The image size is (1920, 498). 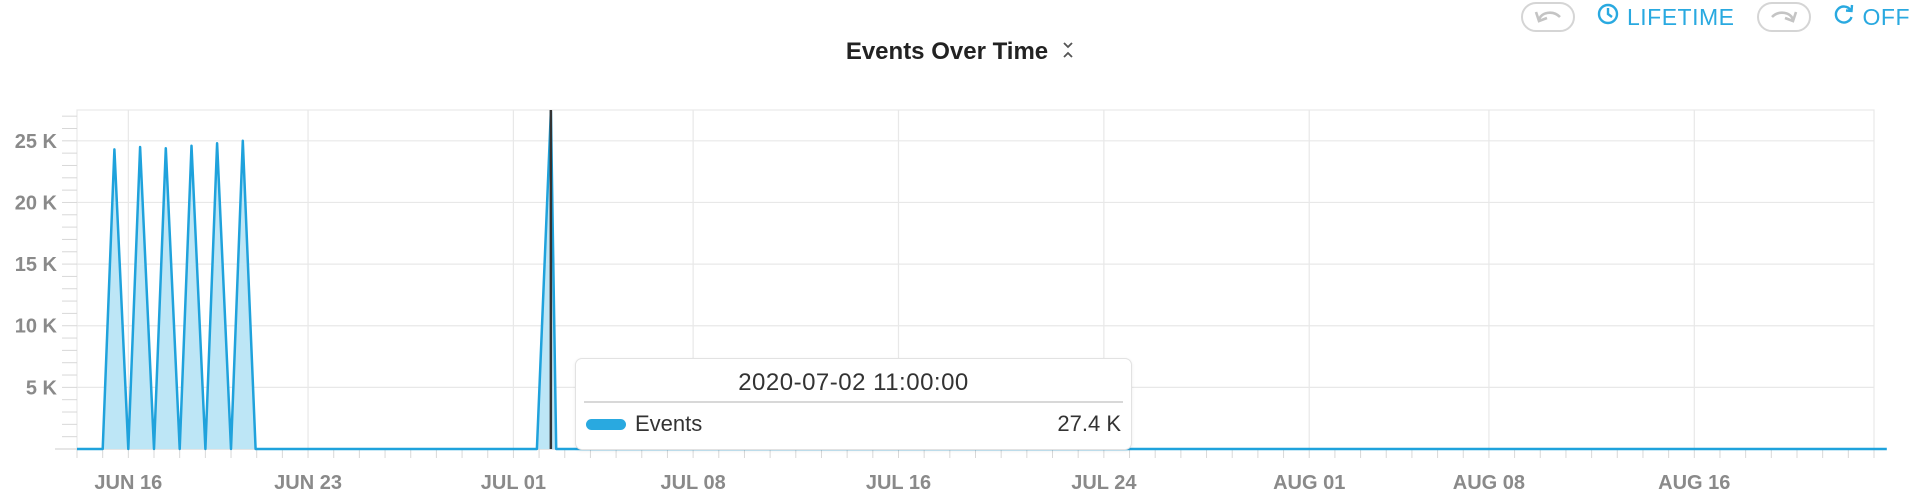 What do you see at coordinates (1608, 17) in the screenshot?
I see `clock-icon` at bounding box center [1608, 17].